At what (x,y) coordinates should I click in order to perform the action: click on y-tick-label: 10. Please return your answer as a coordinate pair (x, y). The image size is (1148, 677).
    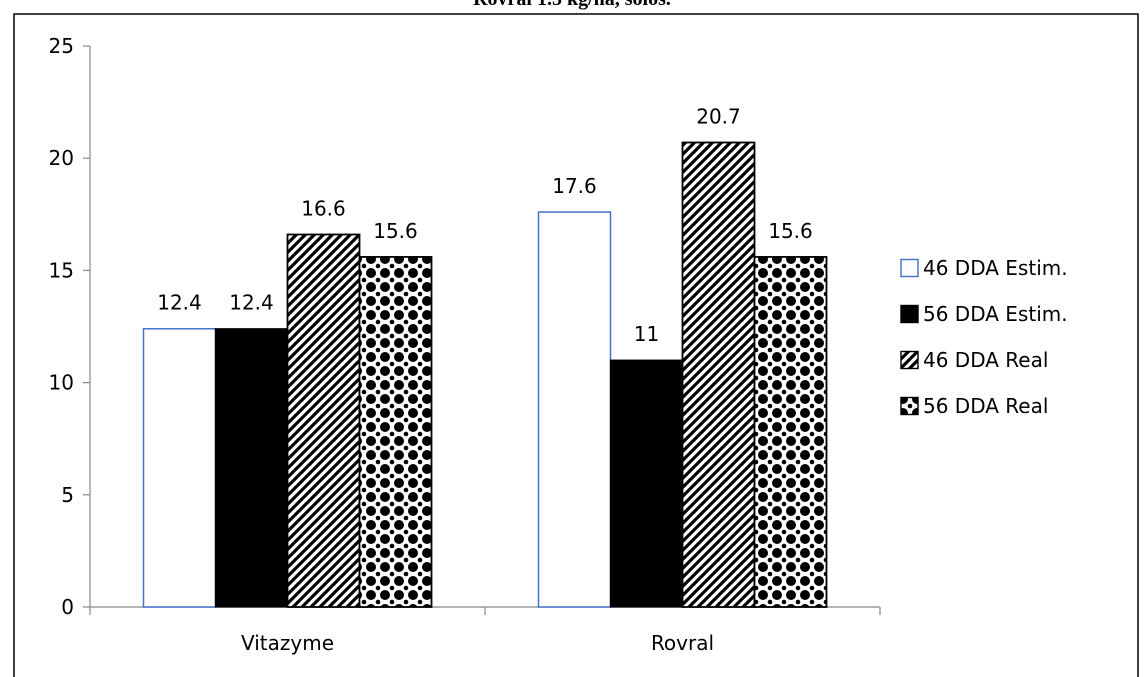
    Looking at the image, I should click on (61, 383).